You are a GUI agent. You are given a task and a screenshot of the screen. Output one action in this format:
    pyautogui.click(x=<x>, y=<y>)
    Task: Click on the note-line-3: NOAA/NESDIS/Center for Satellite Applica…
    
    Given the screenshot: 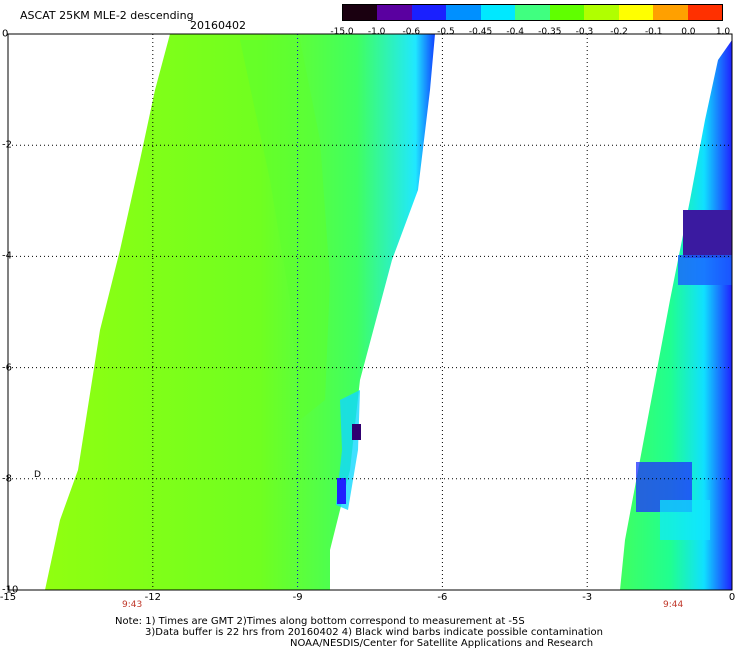 What is the action you would take?
    pyautogui.click(x=442, y=643)
    